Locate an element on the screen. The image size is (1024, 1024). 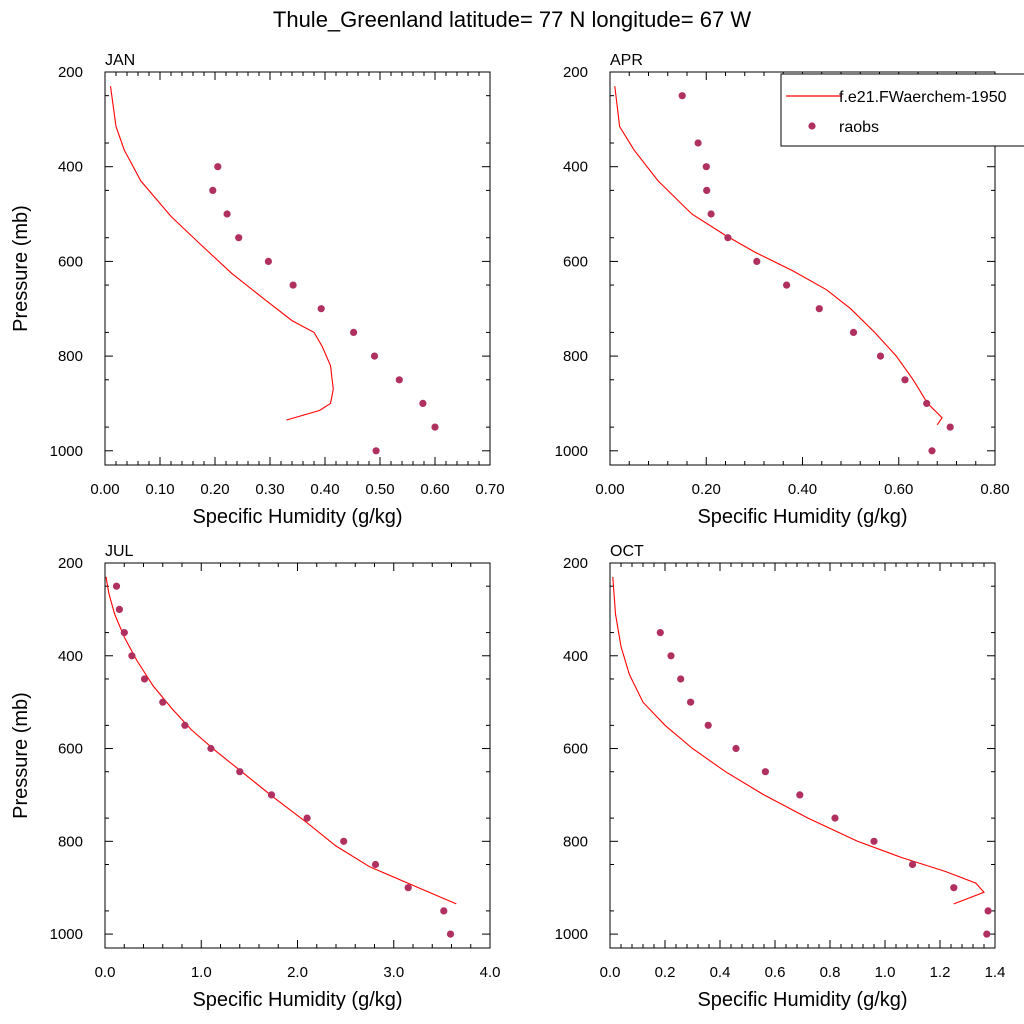
x-tick-label: 0.50 is located at coordinates (379, 489).